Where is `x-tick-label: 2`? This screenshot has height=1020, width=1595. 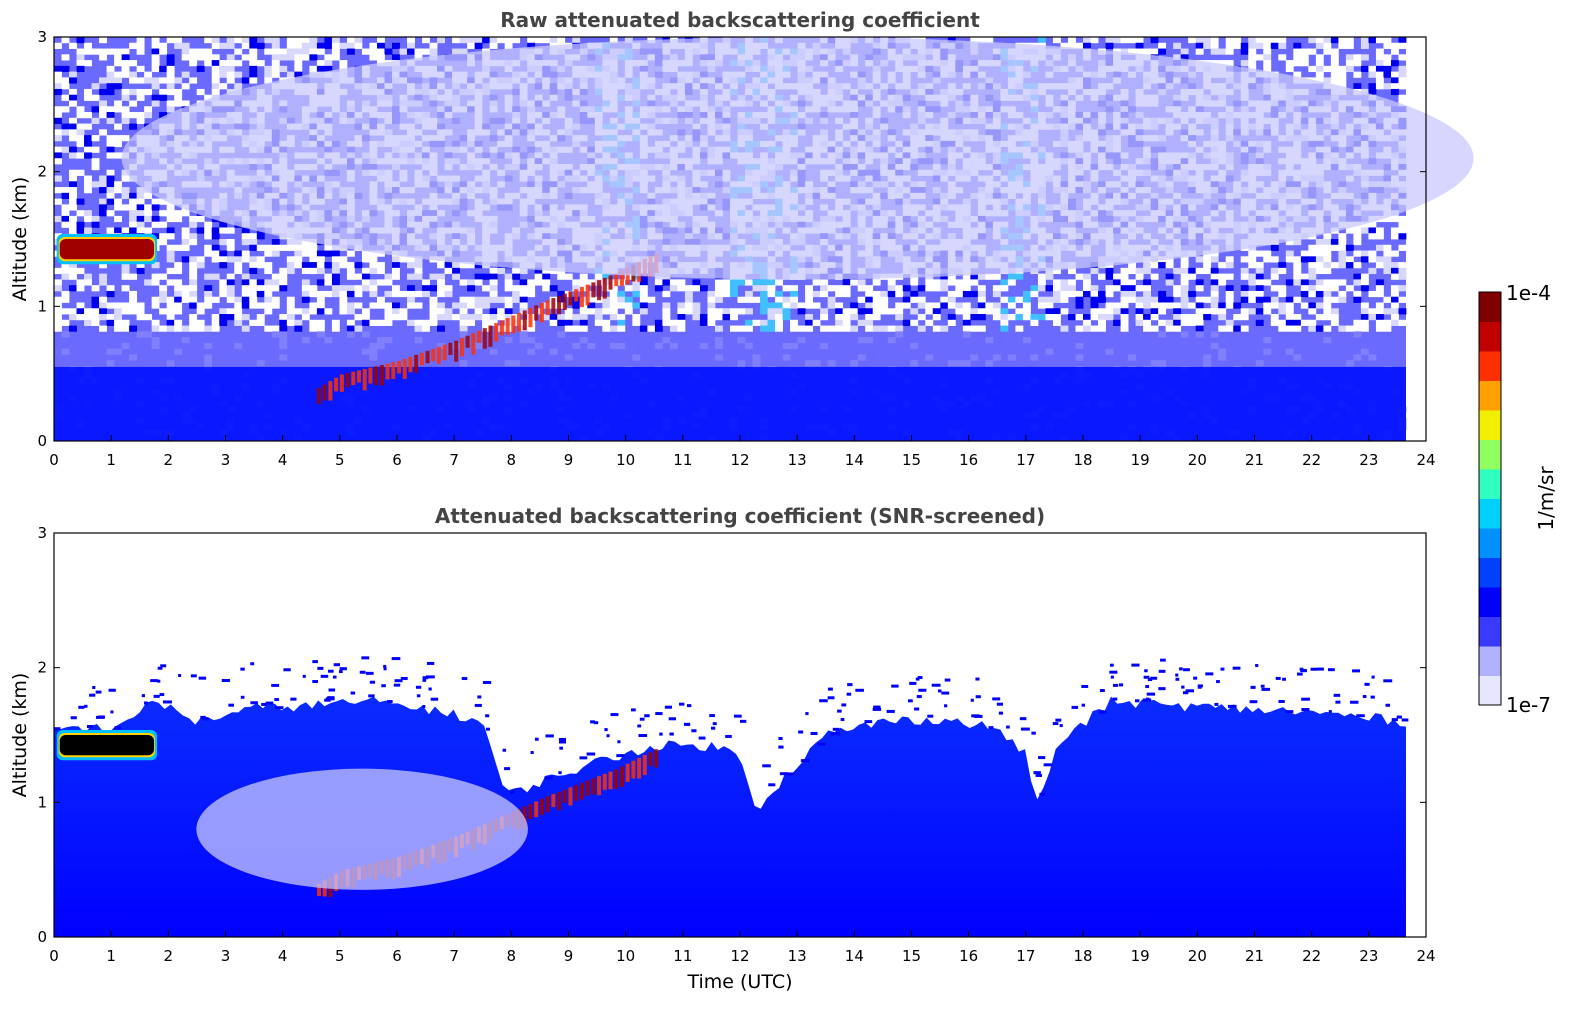
x-tick-label: 2 is located at coordinates (169, 460).